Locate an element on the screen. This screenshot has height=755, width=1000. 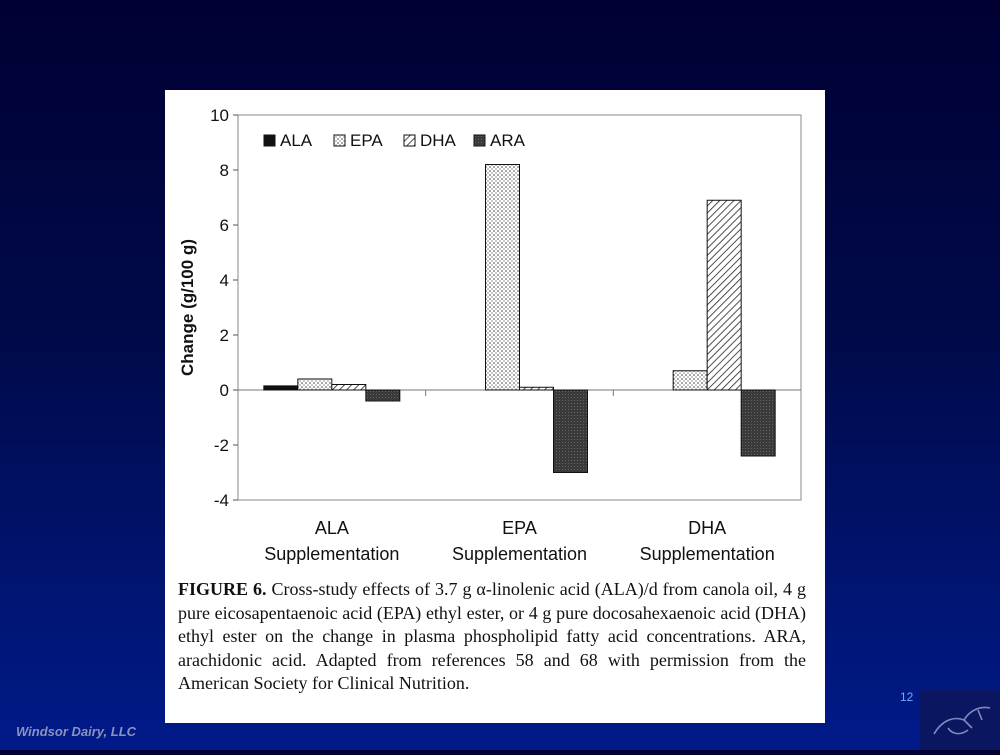
y-tick-label: 8 is located at coordinates (224, 170).